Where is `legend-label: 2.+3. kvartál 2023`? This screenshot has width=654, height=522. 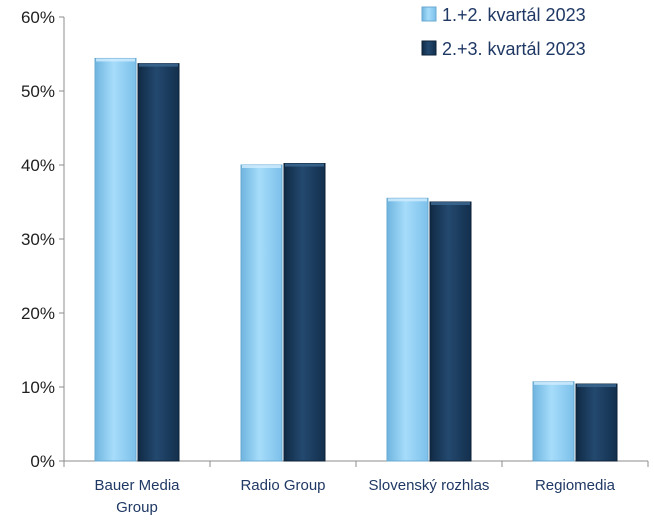 legend-label: 2.+3. kvartál 2023 is located at coordinates (514, 49).